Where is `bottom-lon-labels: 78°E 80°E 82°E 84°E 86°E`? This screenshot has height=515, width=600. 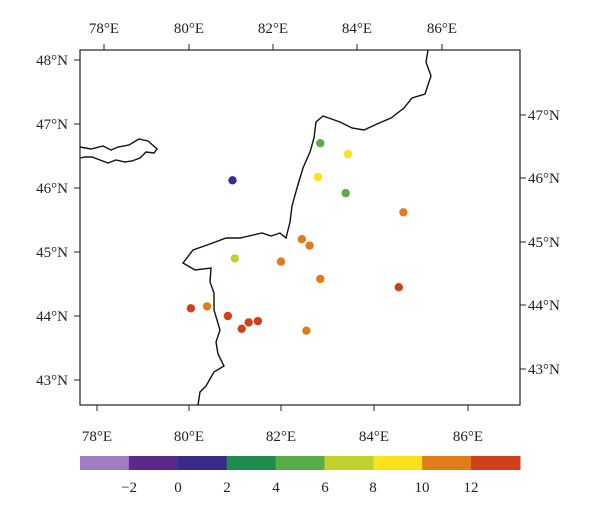 bottom-lon-labels: 78°E 80°E 82°E 84°E 86°E is located at coordinates (282, 437).